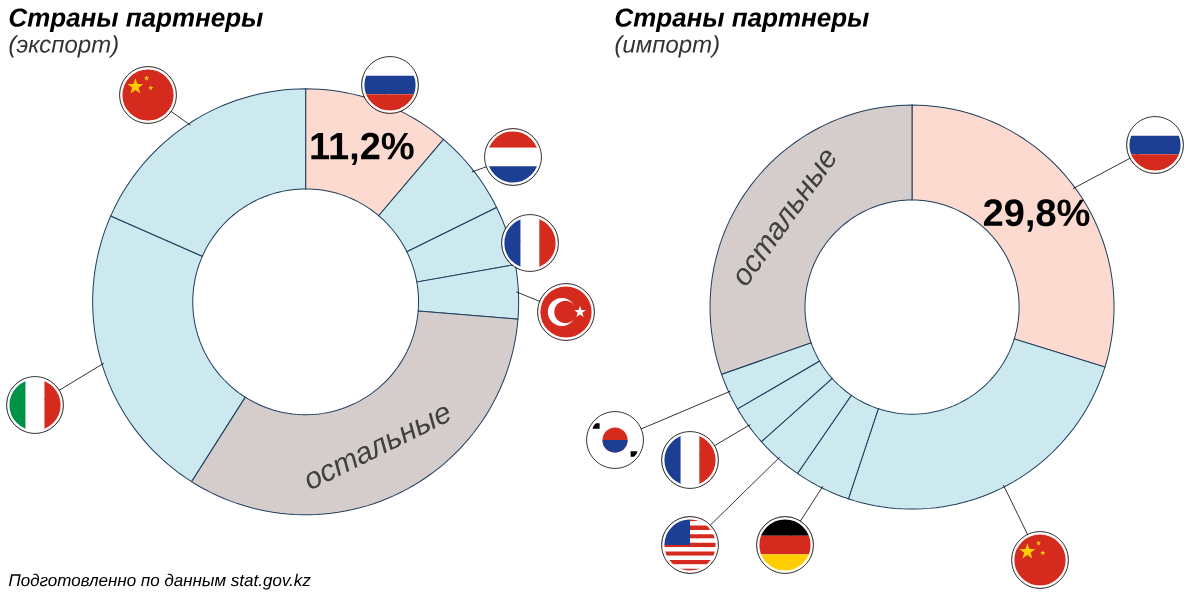 The height and width of the screenshot is (600, 1200). Describe the element at coordinates (362, 149) in the screenshot. I see `data-label: 11,2%` at that location.